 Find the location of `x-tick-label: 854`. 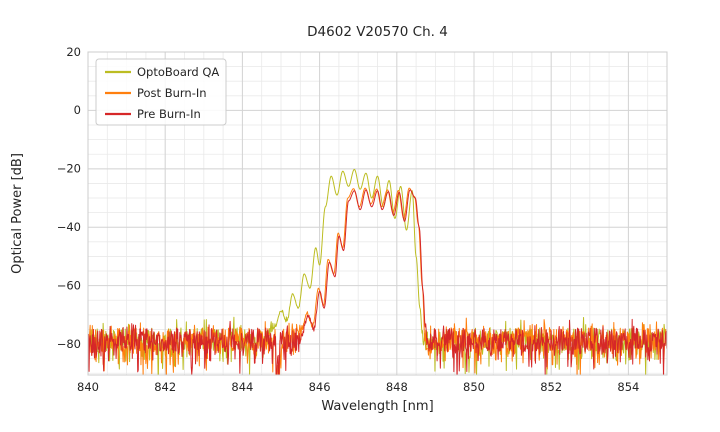

x-tick-label: 854 is located at coordinates (628, 387).